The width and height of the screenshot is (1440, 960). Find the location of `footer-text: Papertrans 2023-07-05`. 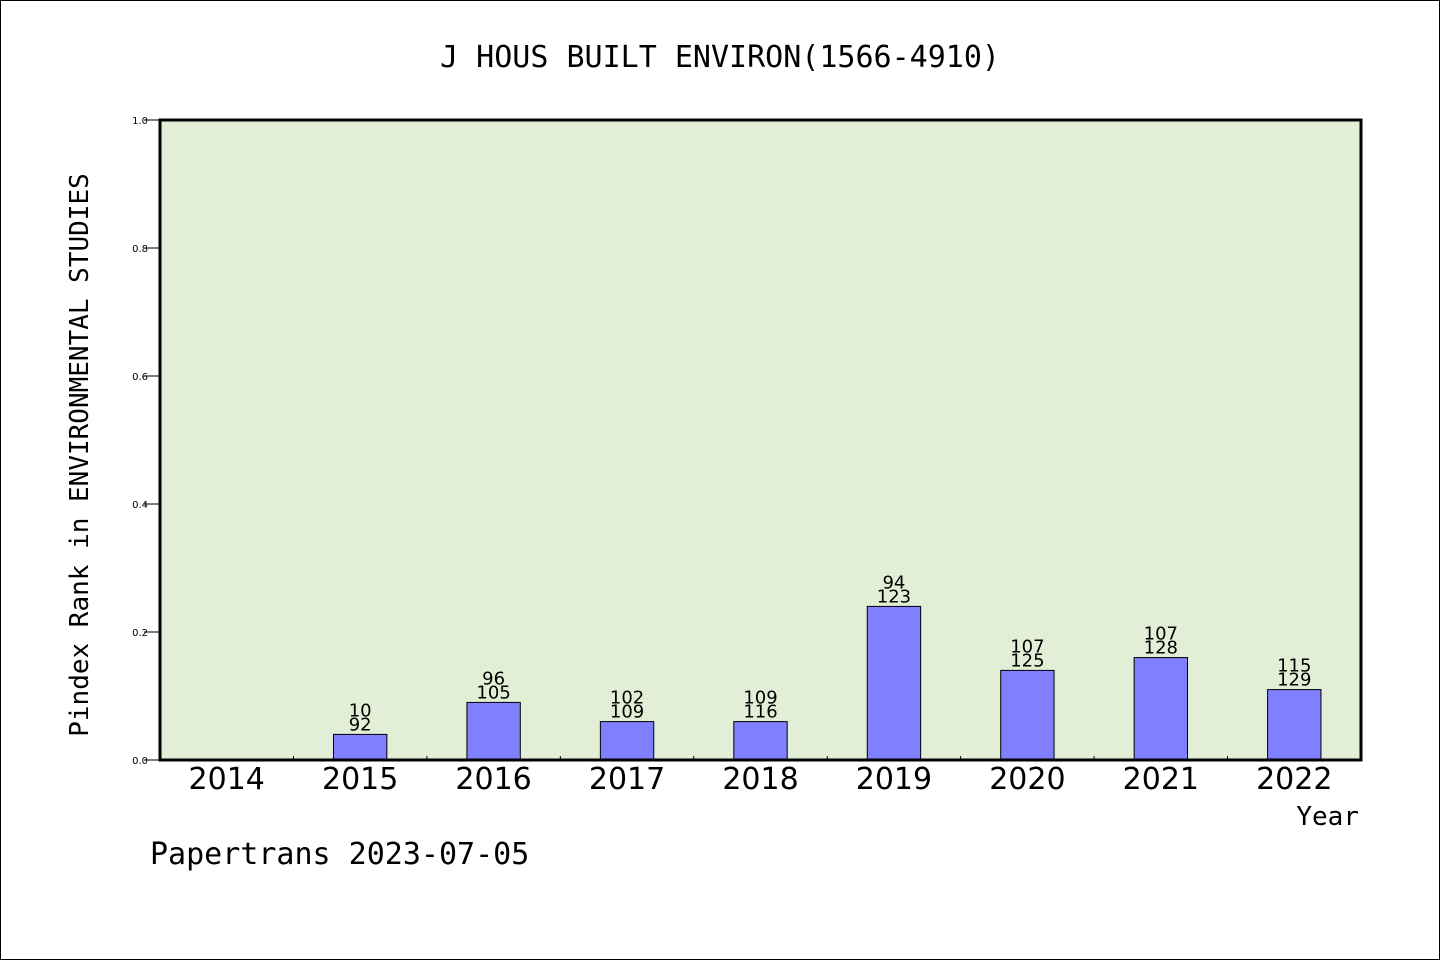

footer-text: Papertrans 2023-07-05 is located at coordinates (339, 854).